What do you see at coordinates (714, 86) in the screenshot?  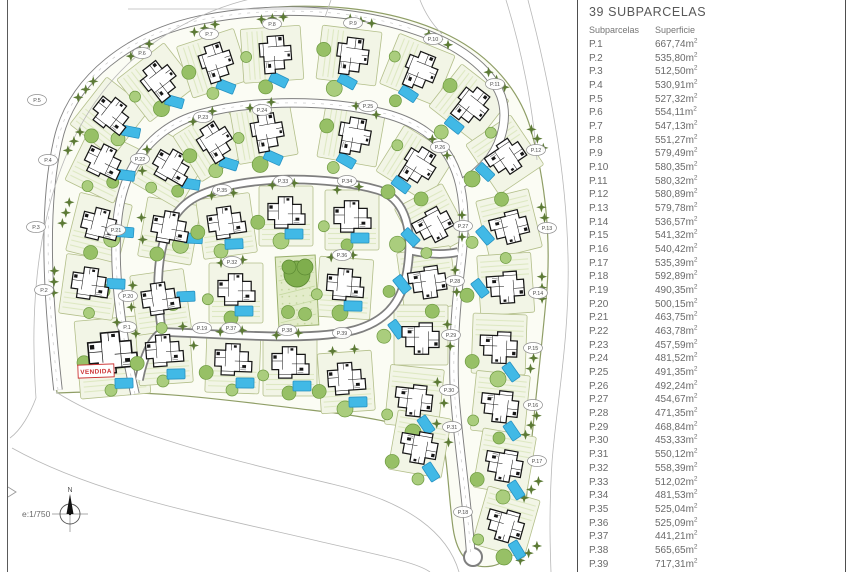 I see `table-row: P.4 530,91m2` at bounding box center [714, 86].